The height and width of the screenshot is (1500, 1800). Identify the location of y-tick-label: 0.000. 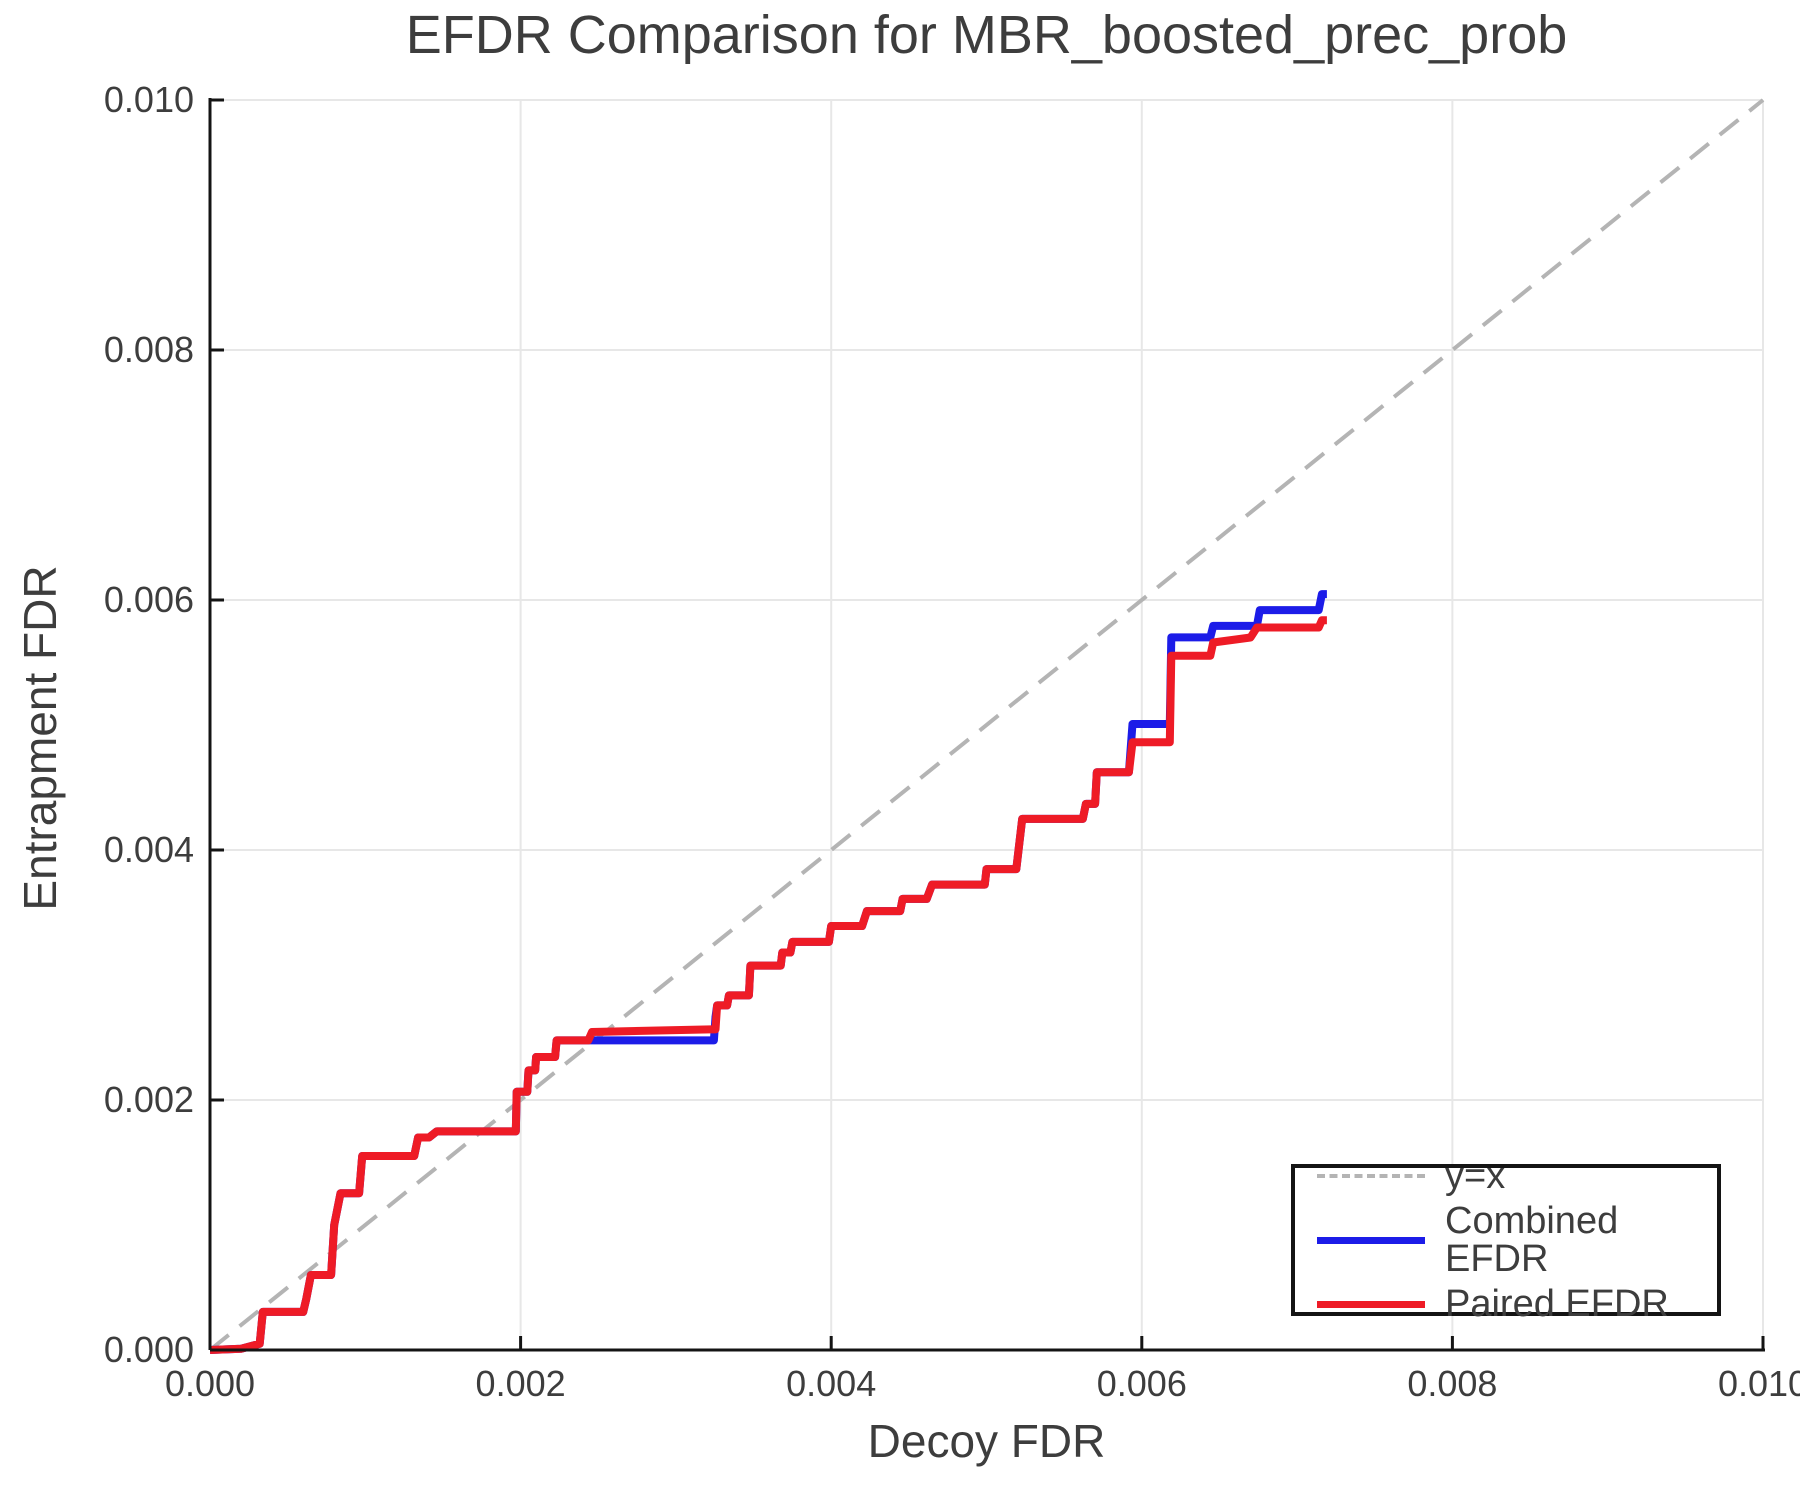
(149, 1349).